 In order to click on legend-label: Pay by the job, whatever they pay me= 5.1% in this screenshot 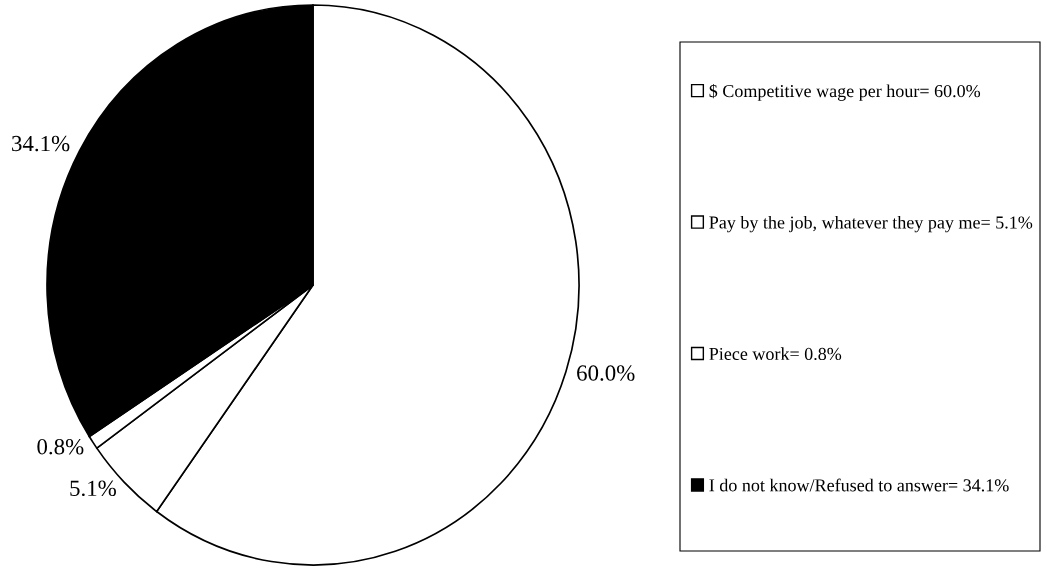, I will do `click(871, 224)`.